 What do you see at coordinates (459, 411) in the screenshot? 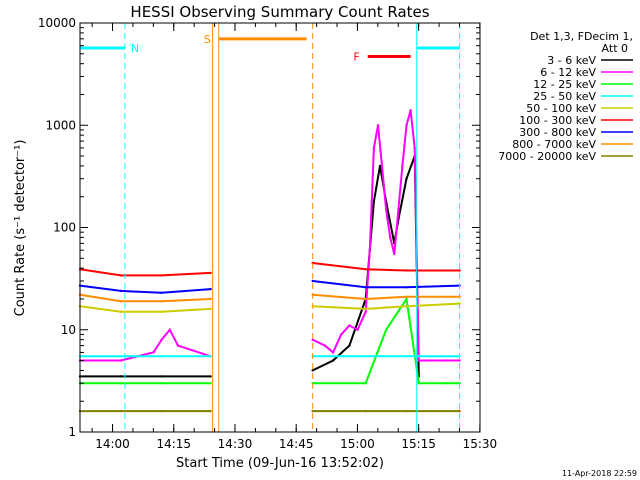
I see `data-point-s8-p7` at bounding box center [459, 411].